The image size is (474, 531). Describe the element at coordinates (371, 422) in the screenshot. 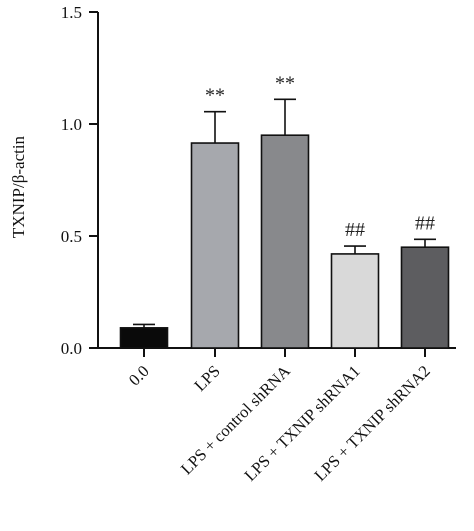

I see `x-category-label: LPS + TXNIP shRNA2` at that location.